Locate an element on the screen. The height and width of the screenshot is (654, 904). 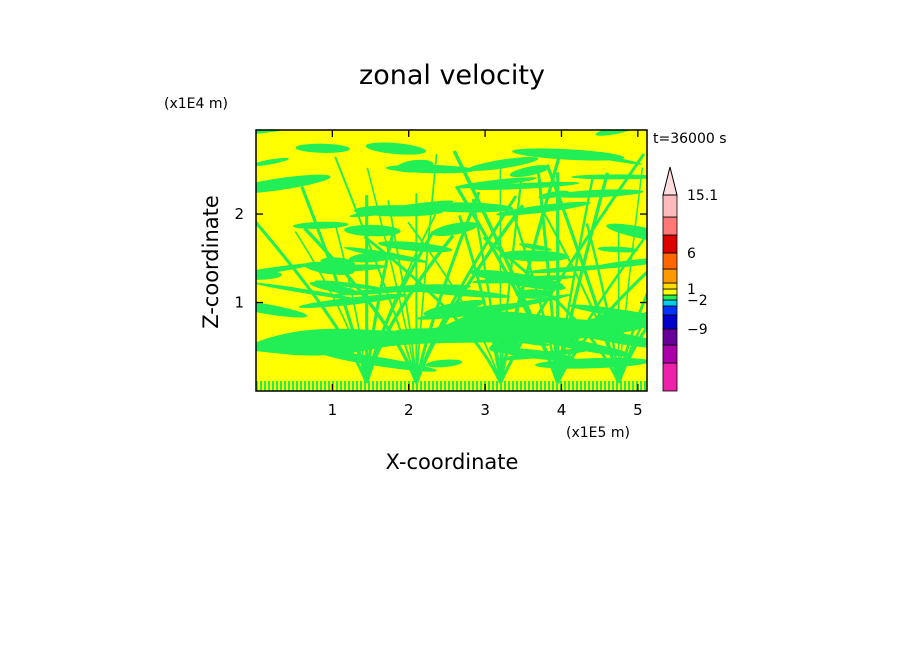
colorbar-label: 15.1 is located at coordinates (702, 196).